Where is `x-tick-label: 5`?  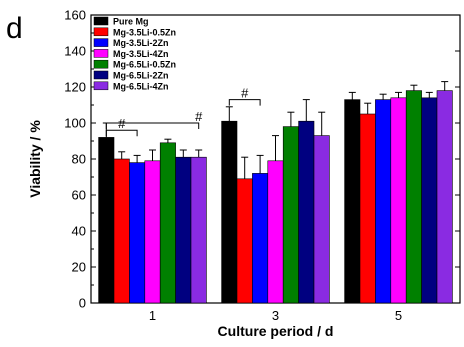
x-tick-label: 5 is located at coordinates (398, 315).